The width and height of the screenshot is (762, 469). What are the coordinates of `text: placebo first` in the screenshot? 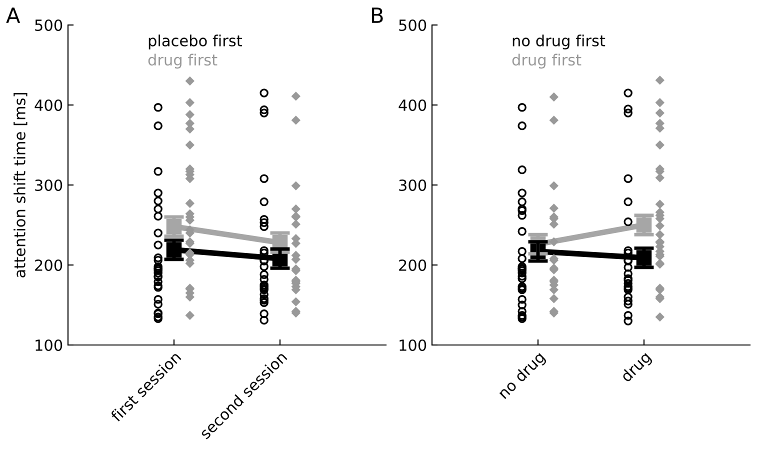 It's located at (195, 42).